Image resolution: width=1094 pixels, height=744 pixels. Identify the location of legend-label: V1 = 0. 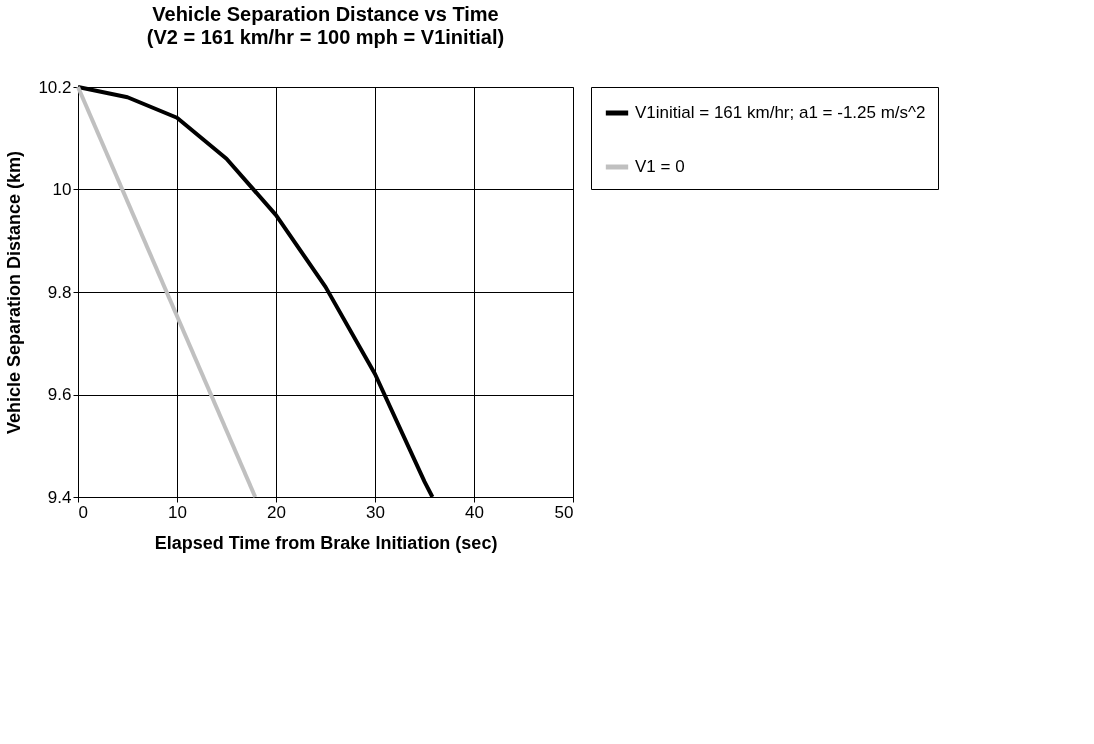
(660, 166).